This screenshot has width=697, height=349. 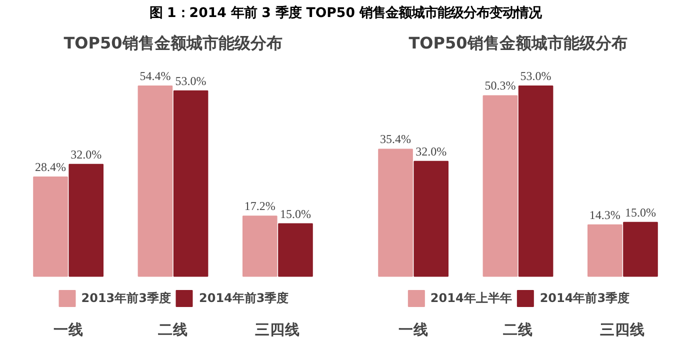 I want to click on data-label: 14.3%, so click(x=604, y=215).